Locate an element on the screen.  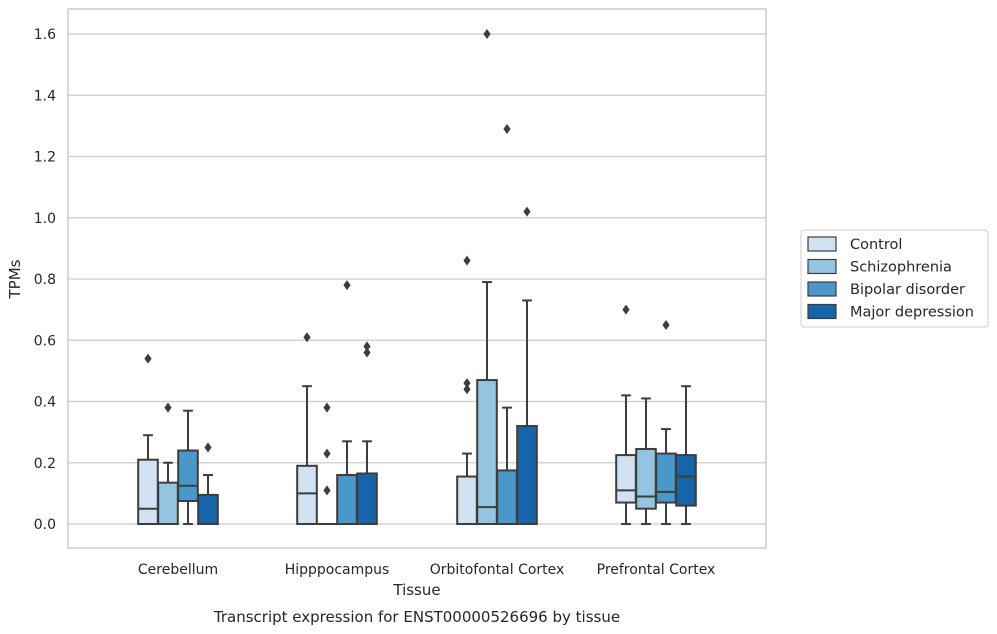
x-tick-label: Cerebellum is located at coordinates (178, 570).